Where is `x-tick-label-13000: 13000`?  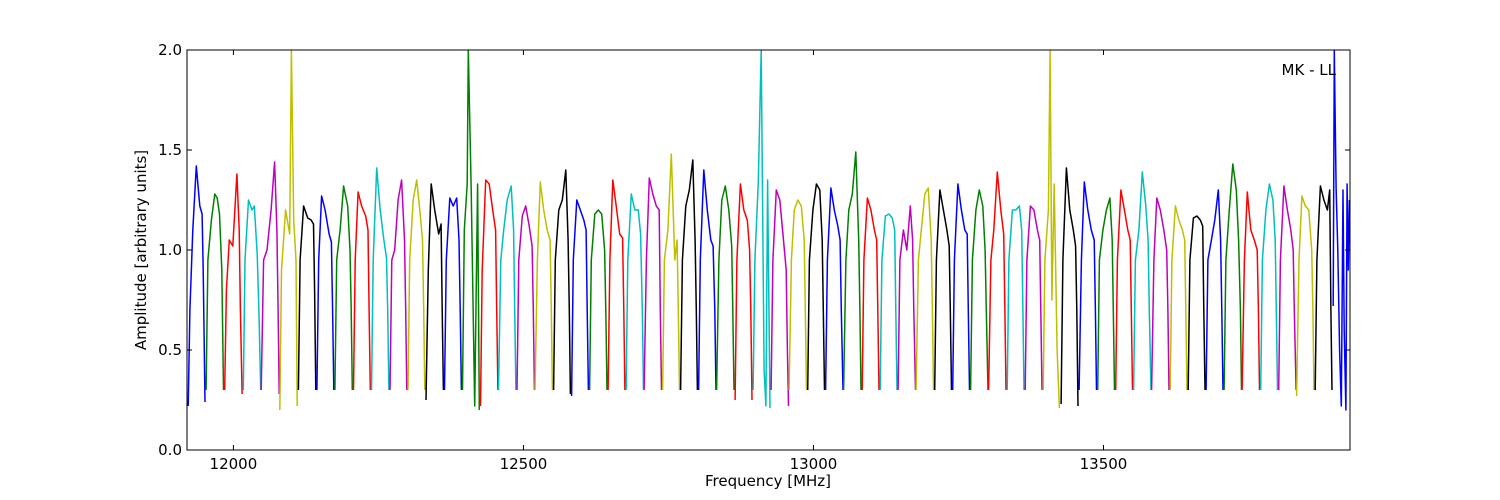
x-tick-label-13000: 13000 is located at coordinates (814, 464).